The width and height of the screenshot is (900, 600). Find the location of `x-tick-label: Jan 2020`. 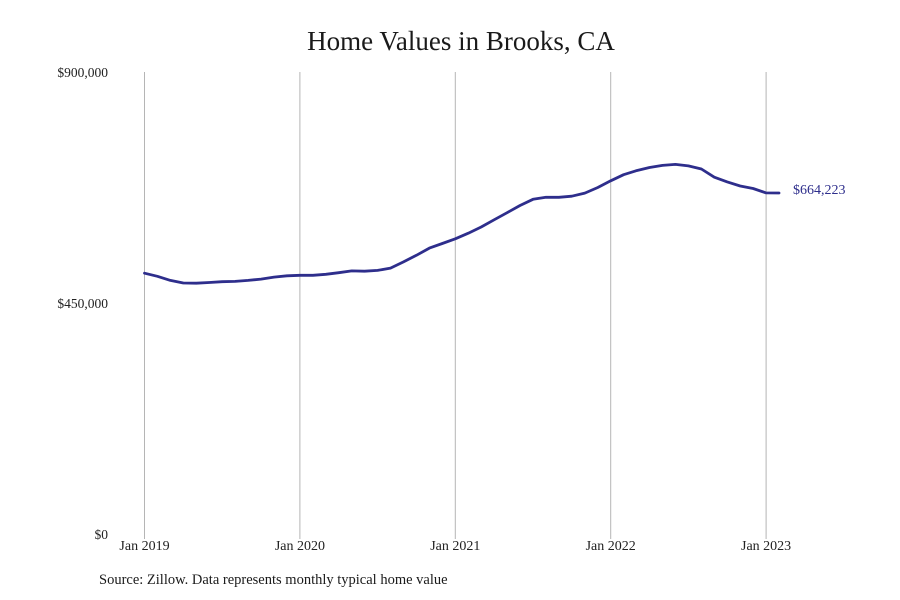

x-tick-label: Jan 2020 is located at coordinates (300, 546).